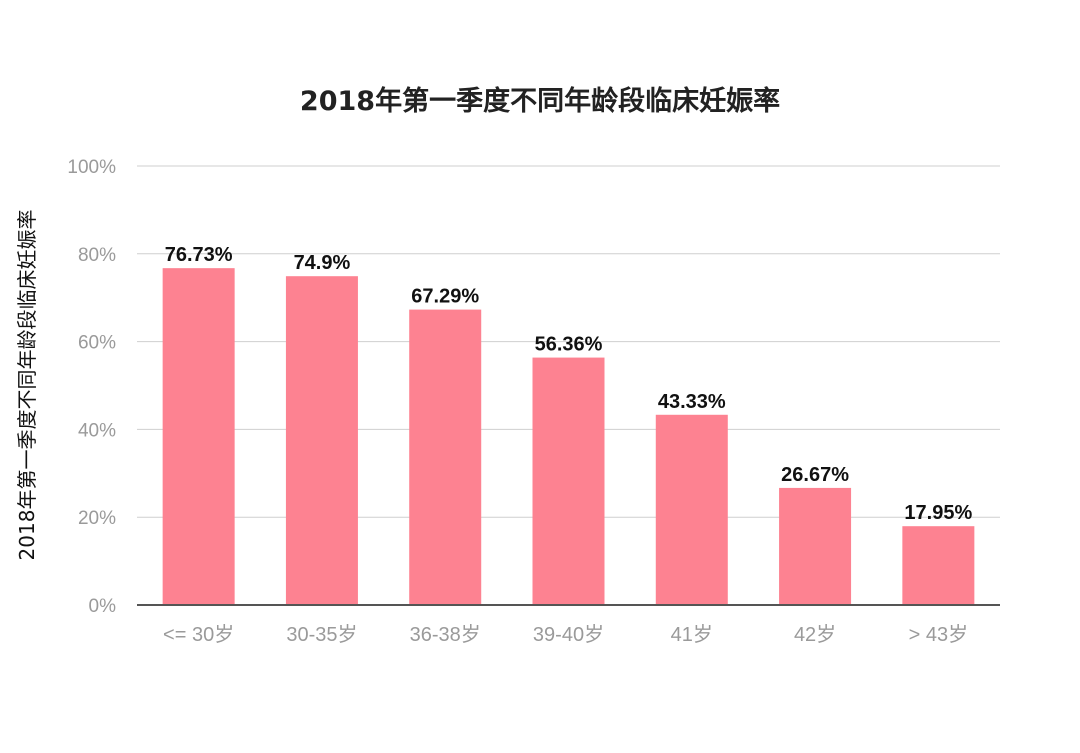 Image resolution: width=1080 pixels, height=753 pixels. Describe the element at coordinates (692, 402) in the screenshot. I see `data-label: 43.33%` at that location.